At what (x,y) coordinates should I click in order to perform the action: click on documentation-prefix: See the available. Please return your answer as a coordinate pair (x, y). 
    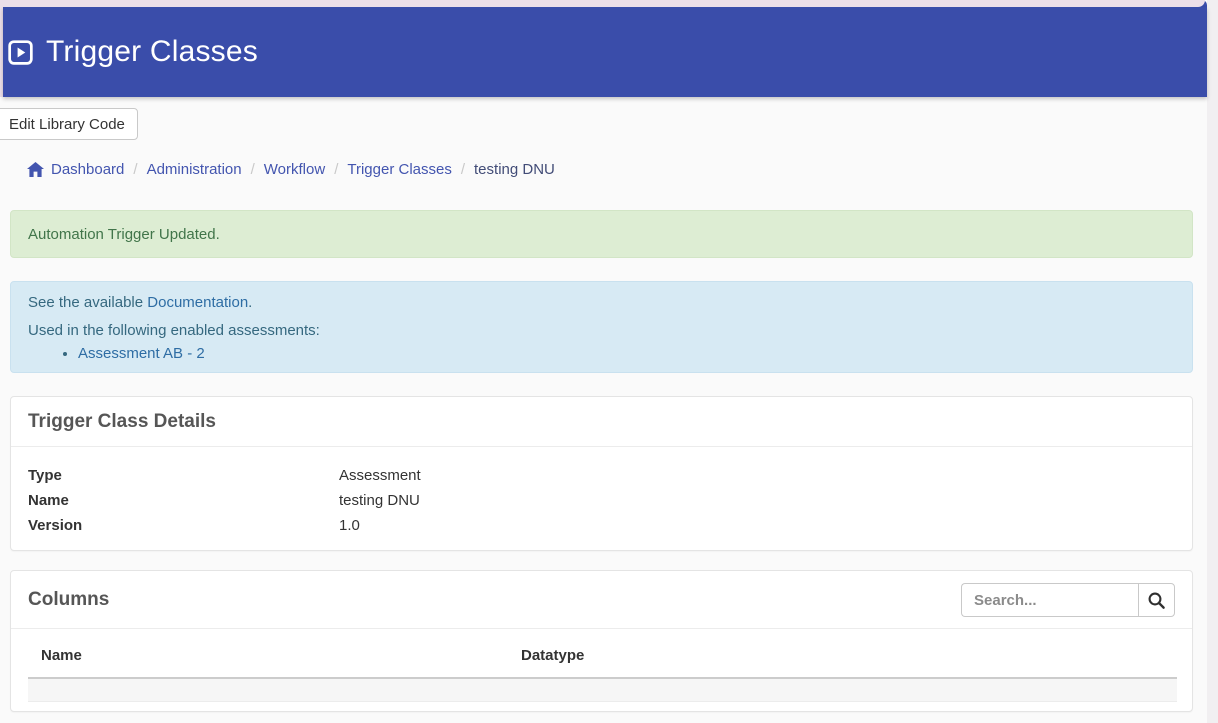
    Looking at the image, I should click on (88, 302).